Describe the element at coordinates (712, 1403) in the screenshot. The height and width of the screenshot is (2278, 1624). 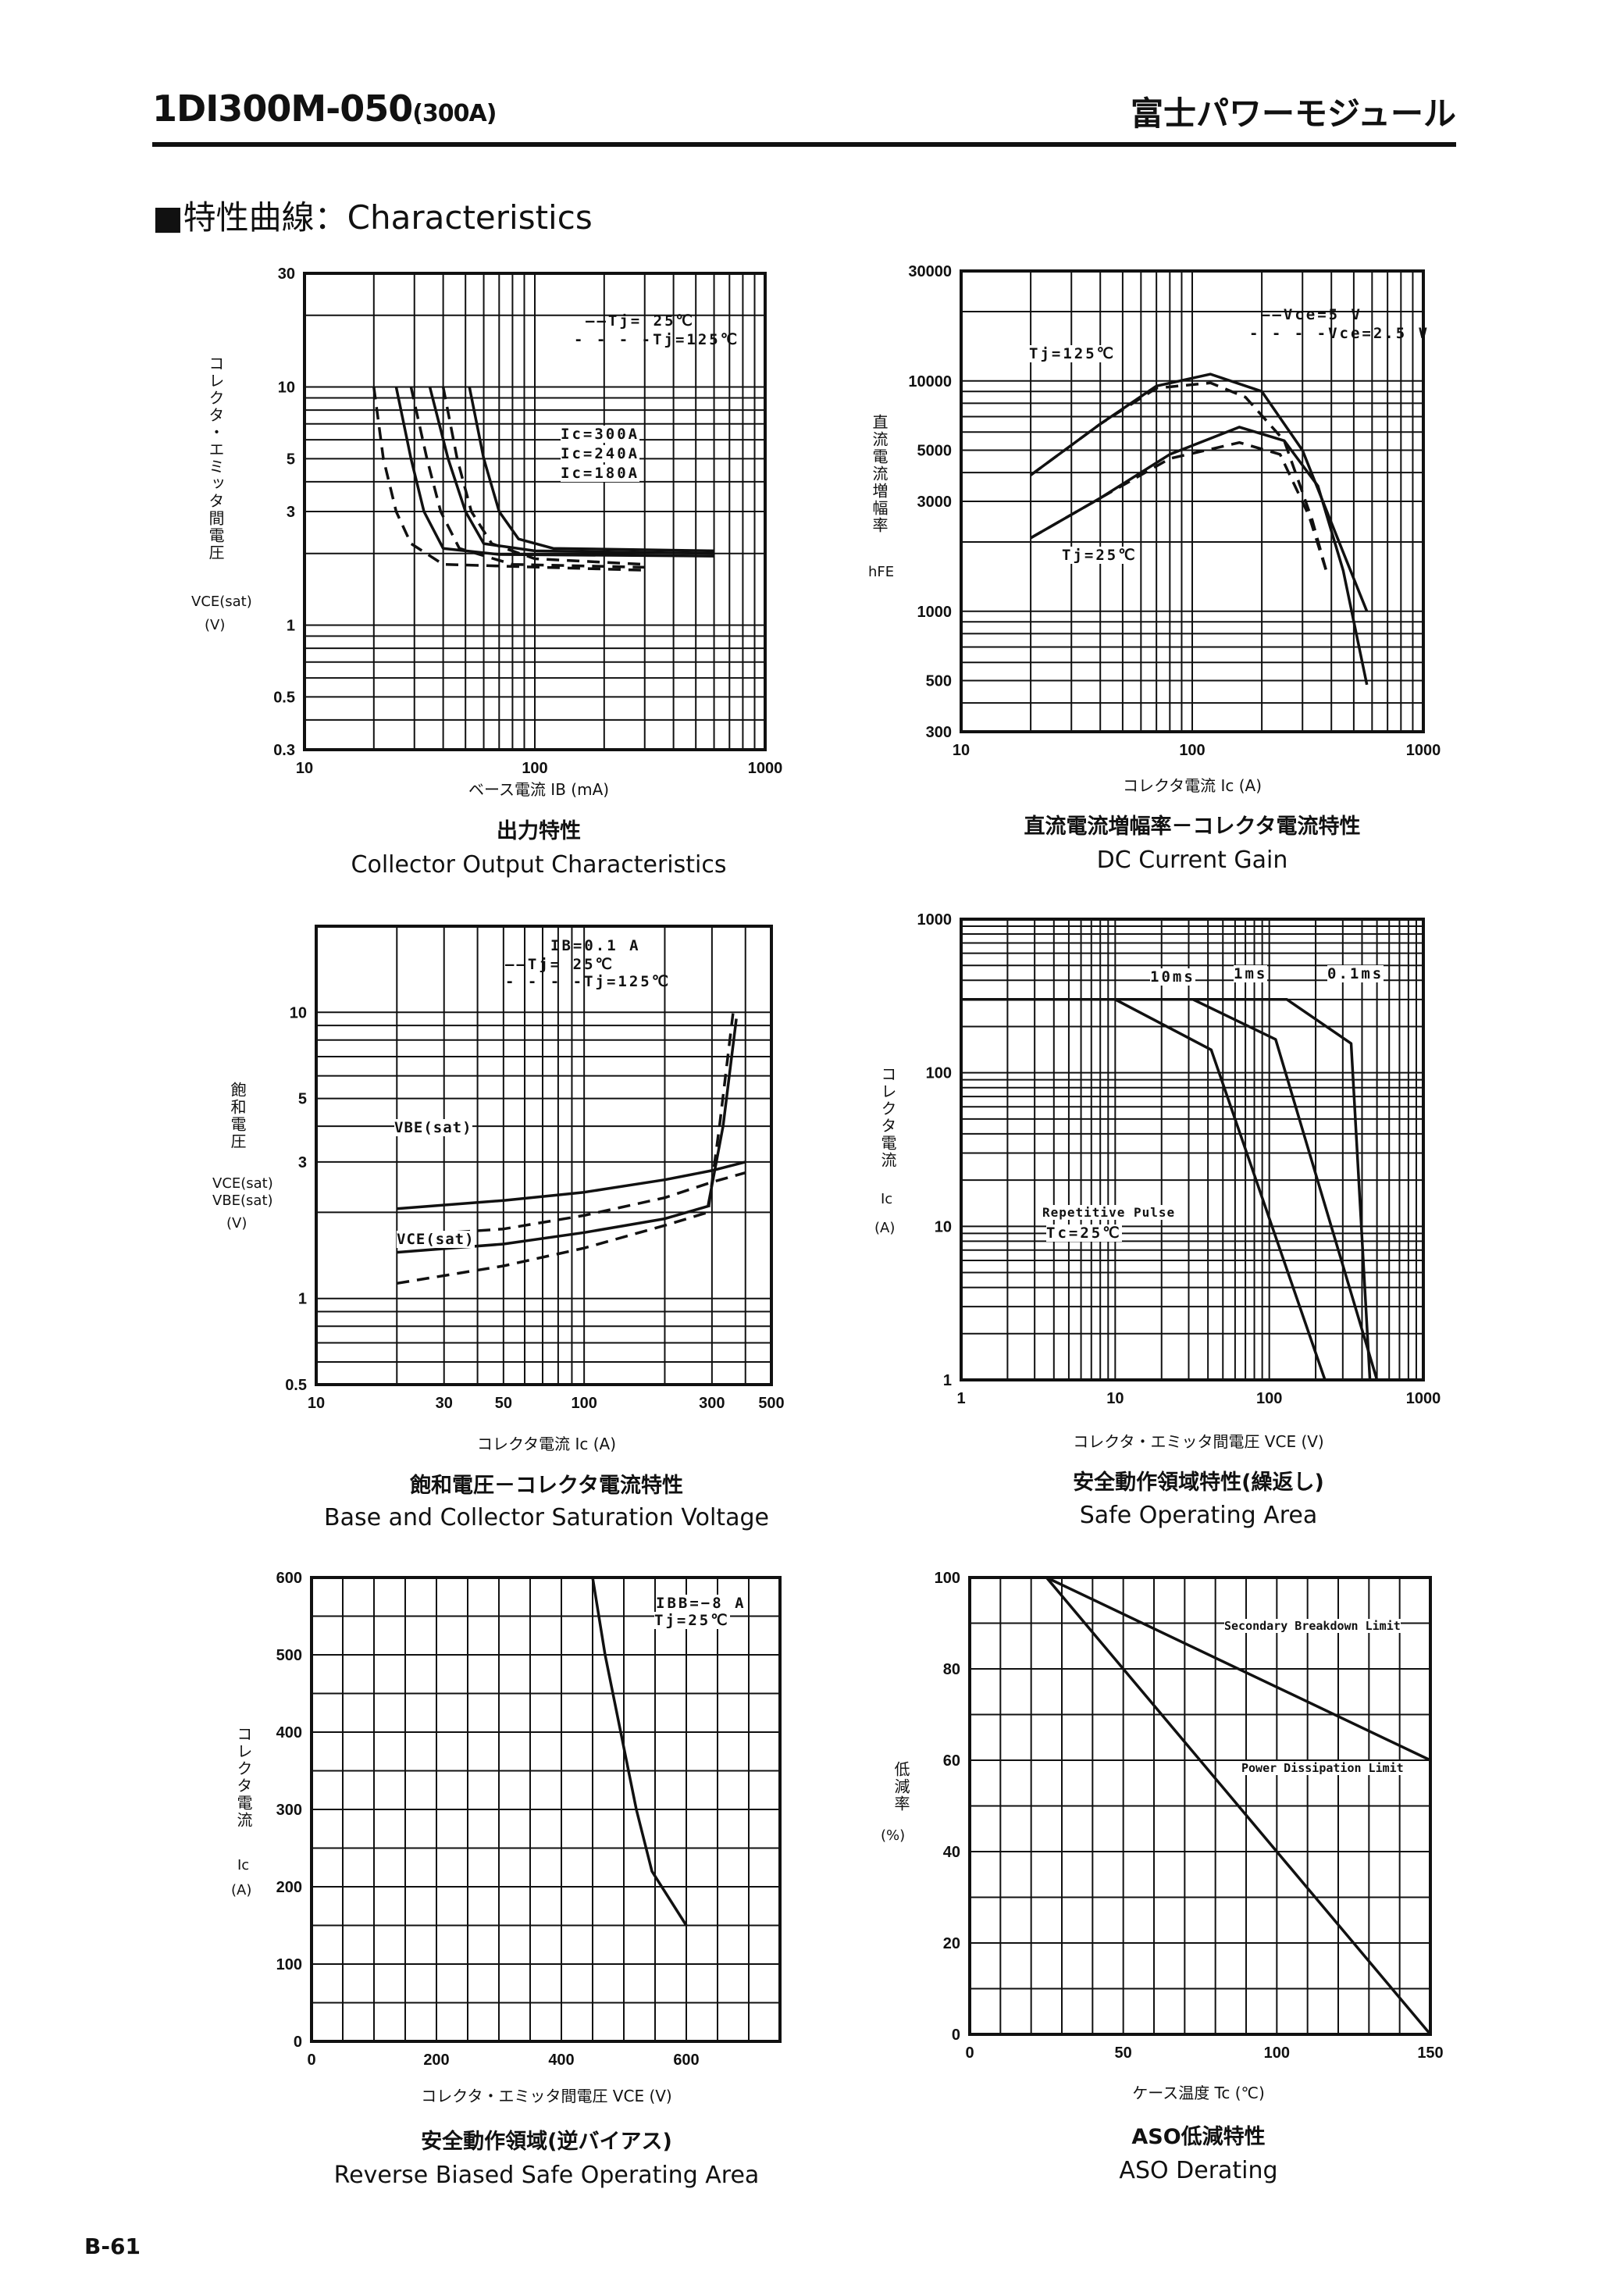
I see `x-tick-label: 300` at that location.